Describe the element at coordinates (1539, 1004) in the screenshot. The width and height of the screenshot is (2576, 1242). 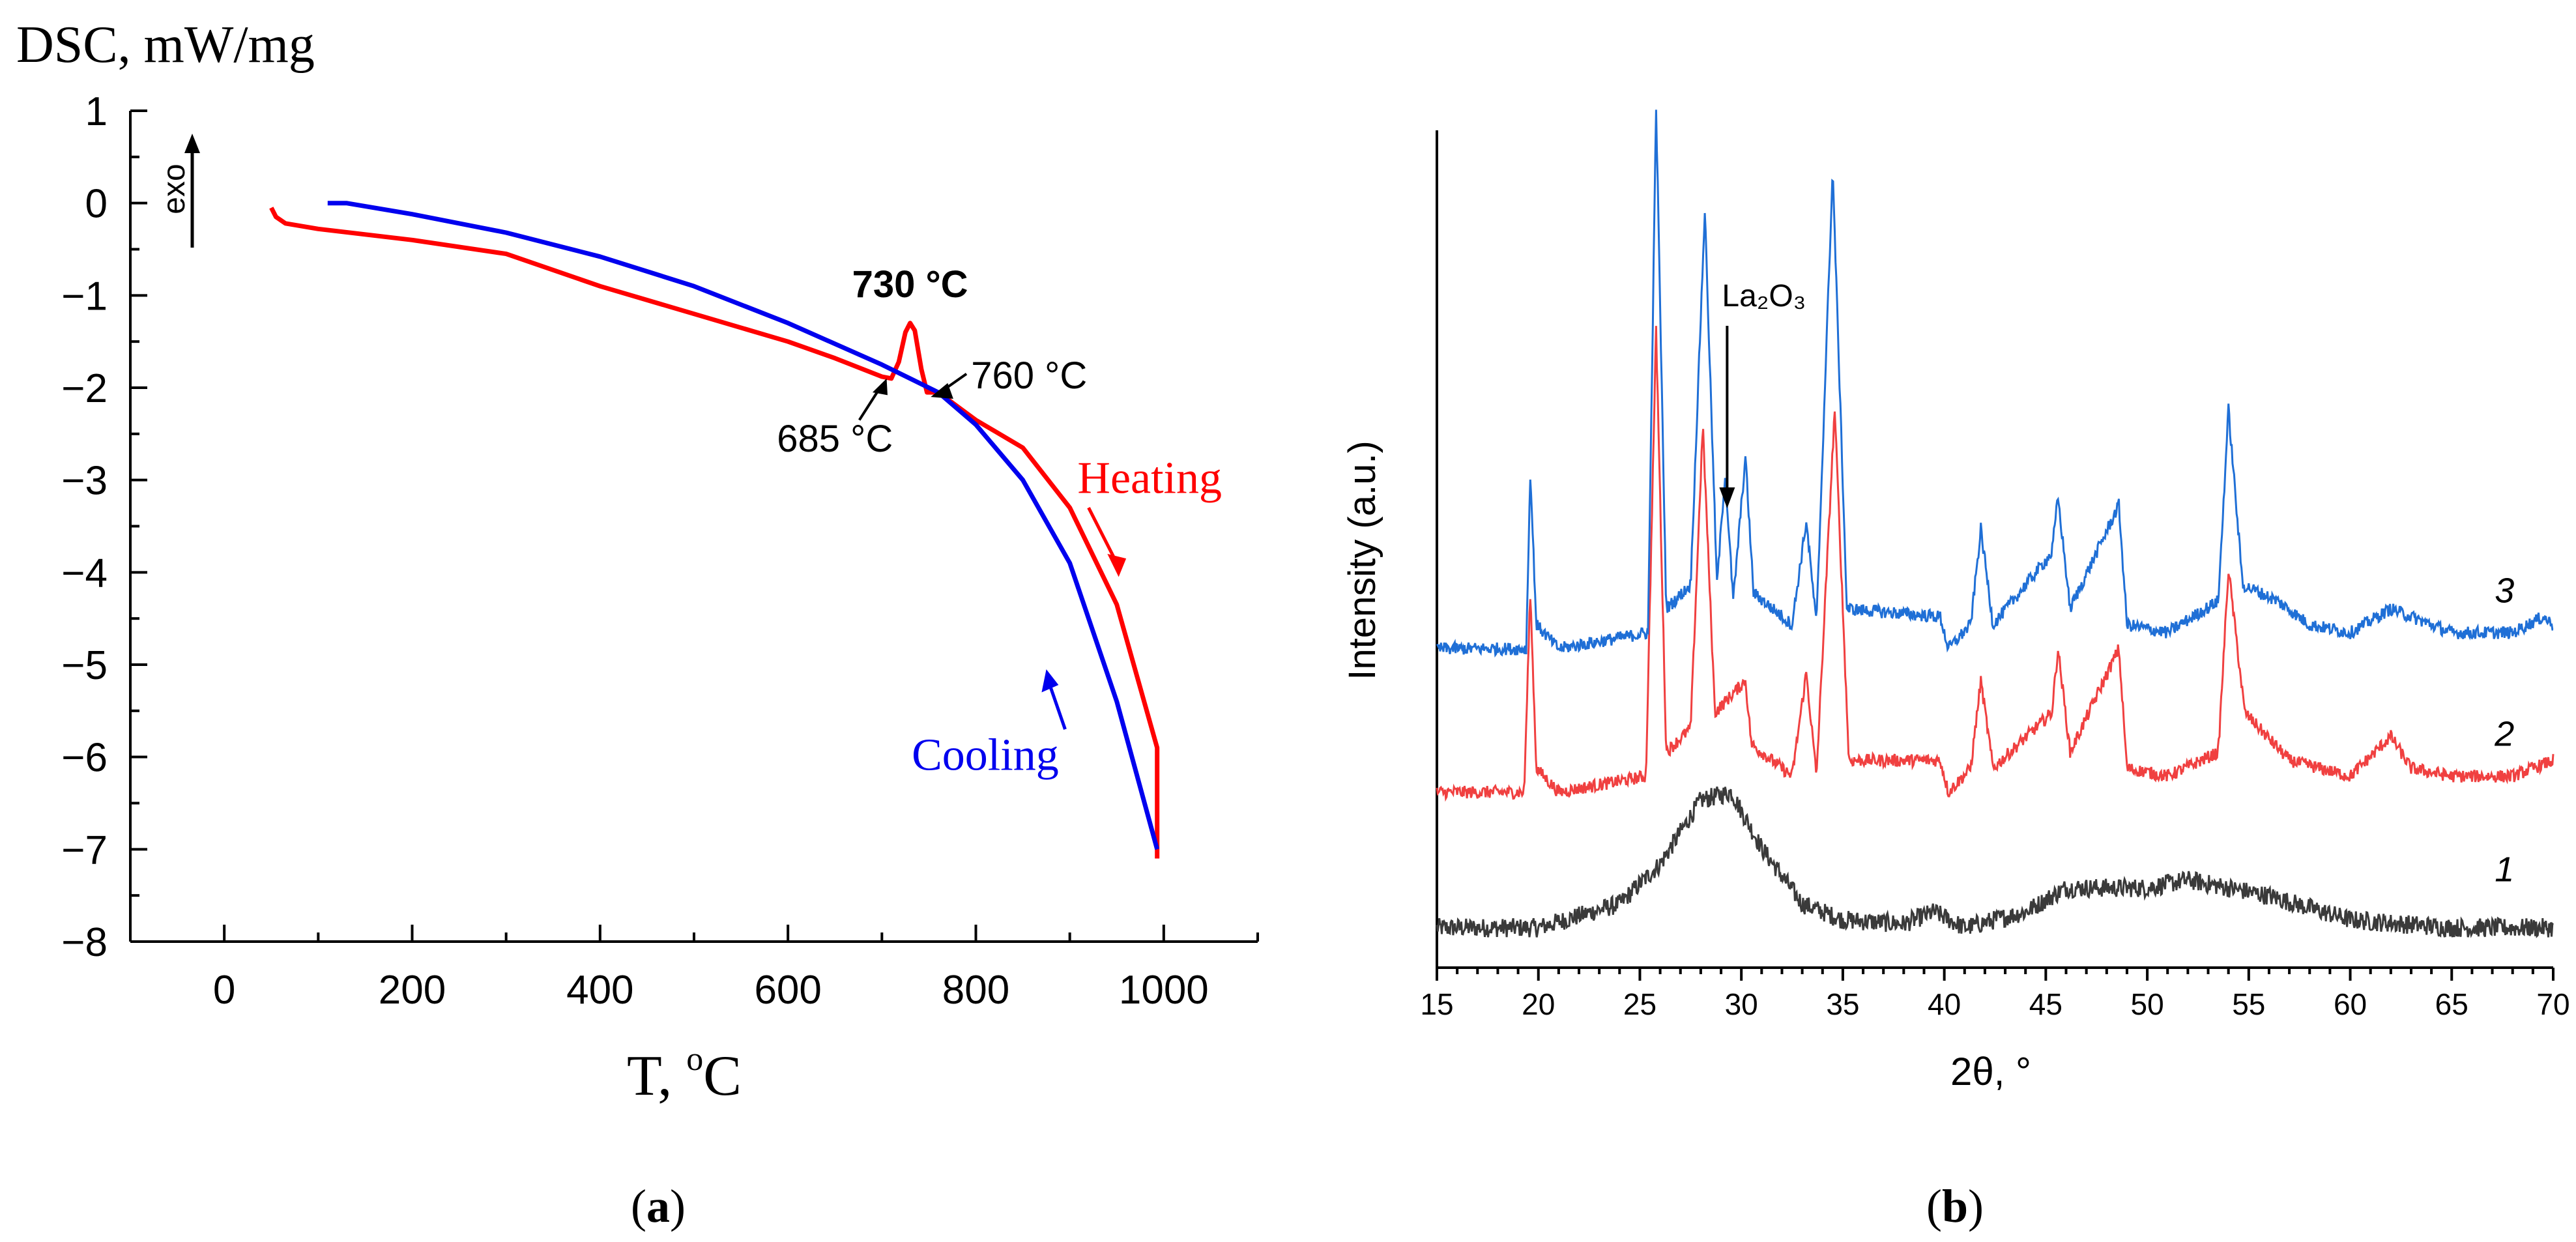
I see `chart-b-xtick-label: 20` at that location.